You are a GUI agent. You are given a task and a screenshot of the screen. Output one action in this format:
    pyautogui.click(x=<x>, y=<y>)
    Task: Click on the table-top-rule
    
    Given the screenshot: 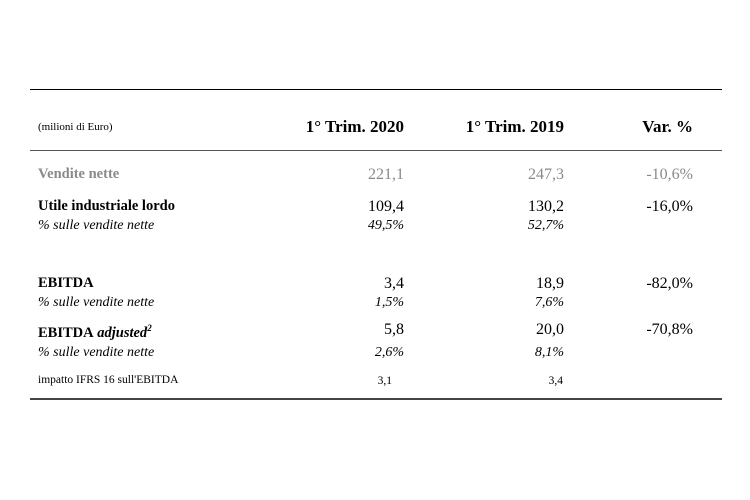 What is the action you would take?
    pyautogui.click(x=376, y=89)
    